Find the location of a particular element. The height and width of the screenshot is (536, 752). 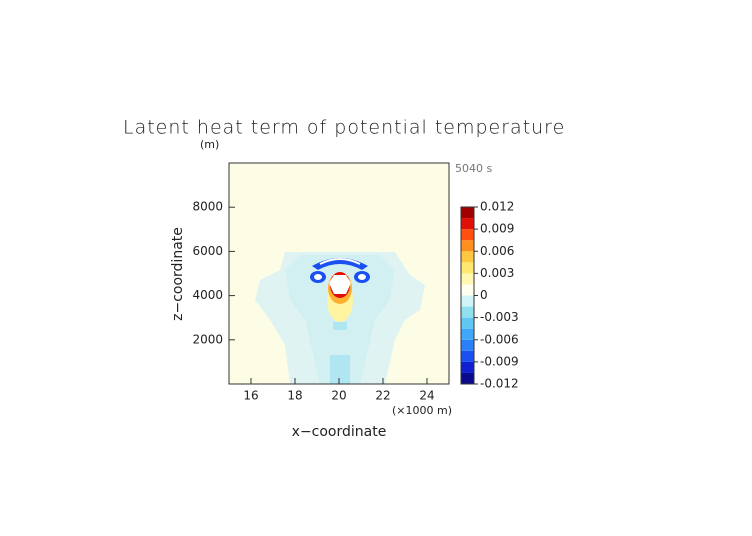

colorbar-tick-label: -0.003 is located at coordinates (499, 317).